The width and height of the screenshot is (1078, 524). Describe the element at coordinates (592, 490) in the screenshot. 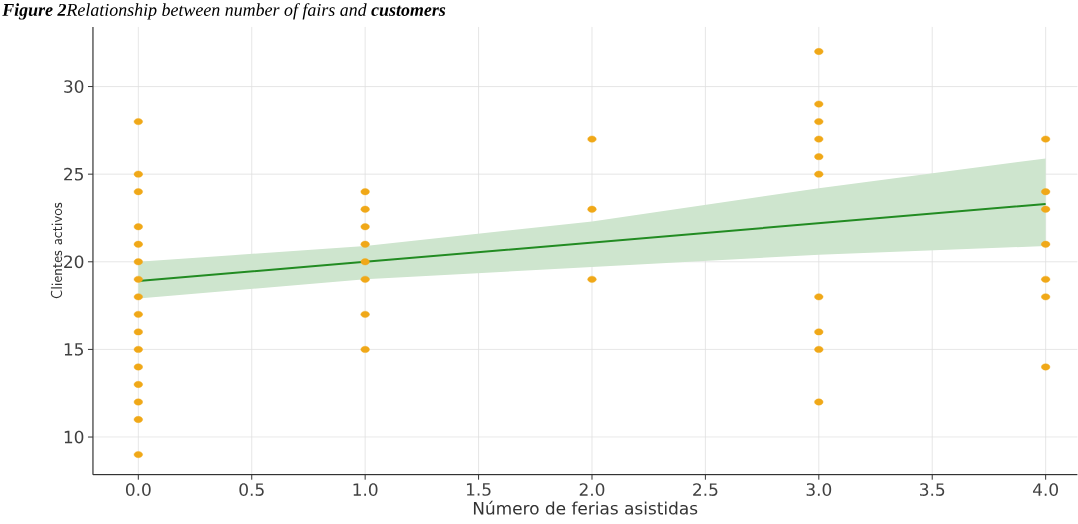

I see `x-tick-label: 2.0` at that location.